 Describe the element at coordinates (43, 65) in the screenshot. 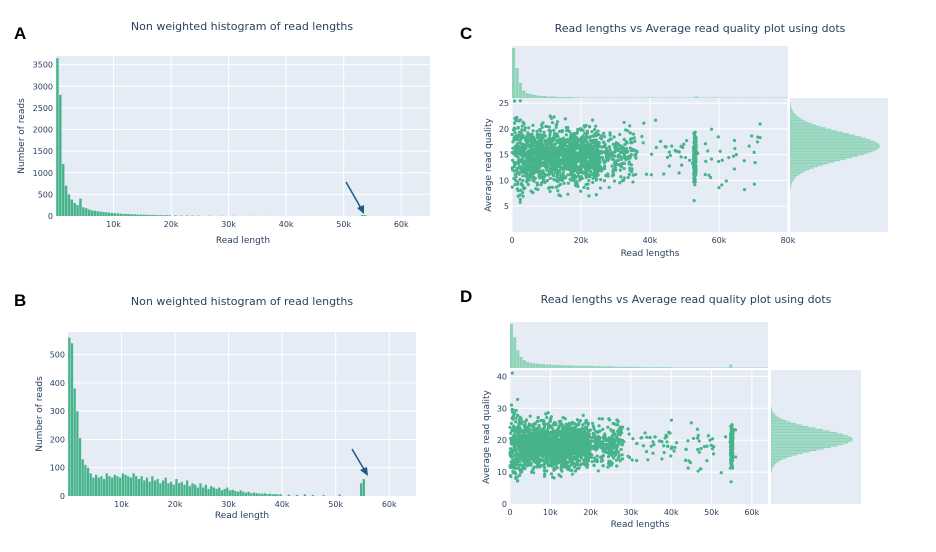

I see `y-tick-label: 3500` at that location.